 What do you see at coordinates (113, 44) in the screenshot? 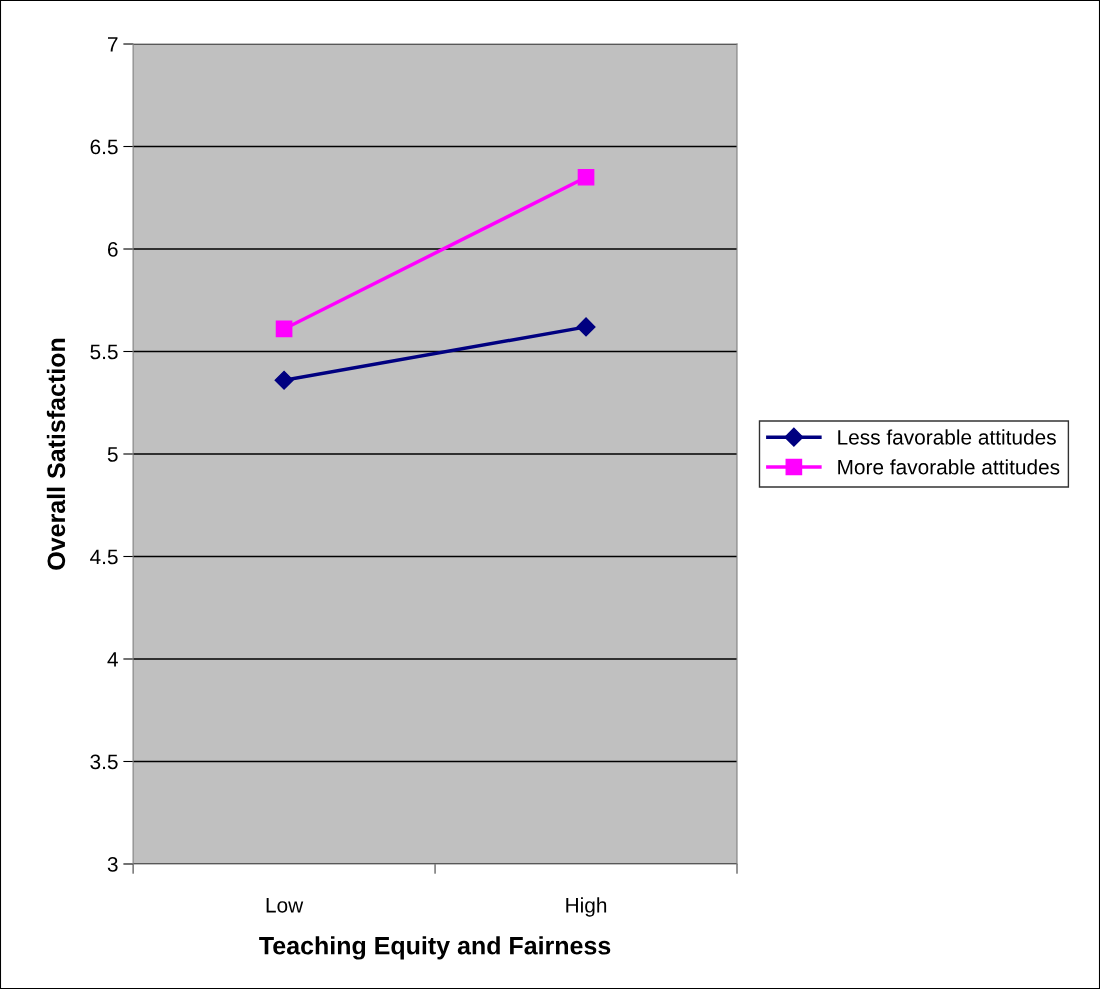
I see `y-tick-label: 7` at bounding box center [113, 44].